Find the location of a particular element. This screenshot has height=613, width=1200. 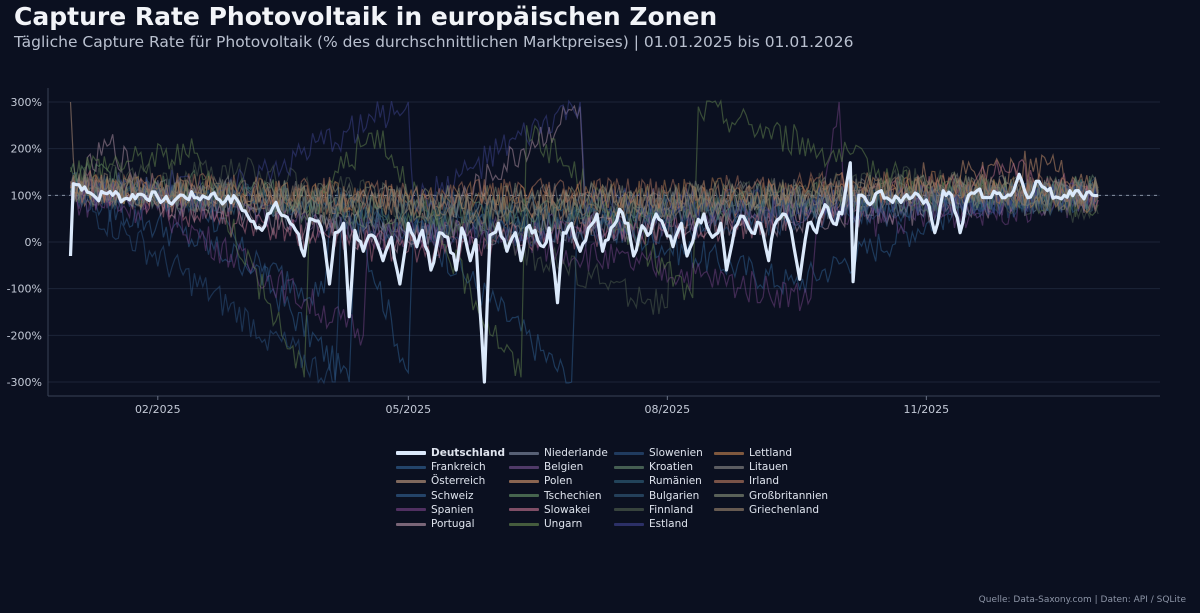

legend-label: Litauen is located at coordinates (769, 467).